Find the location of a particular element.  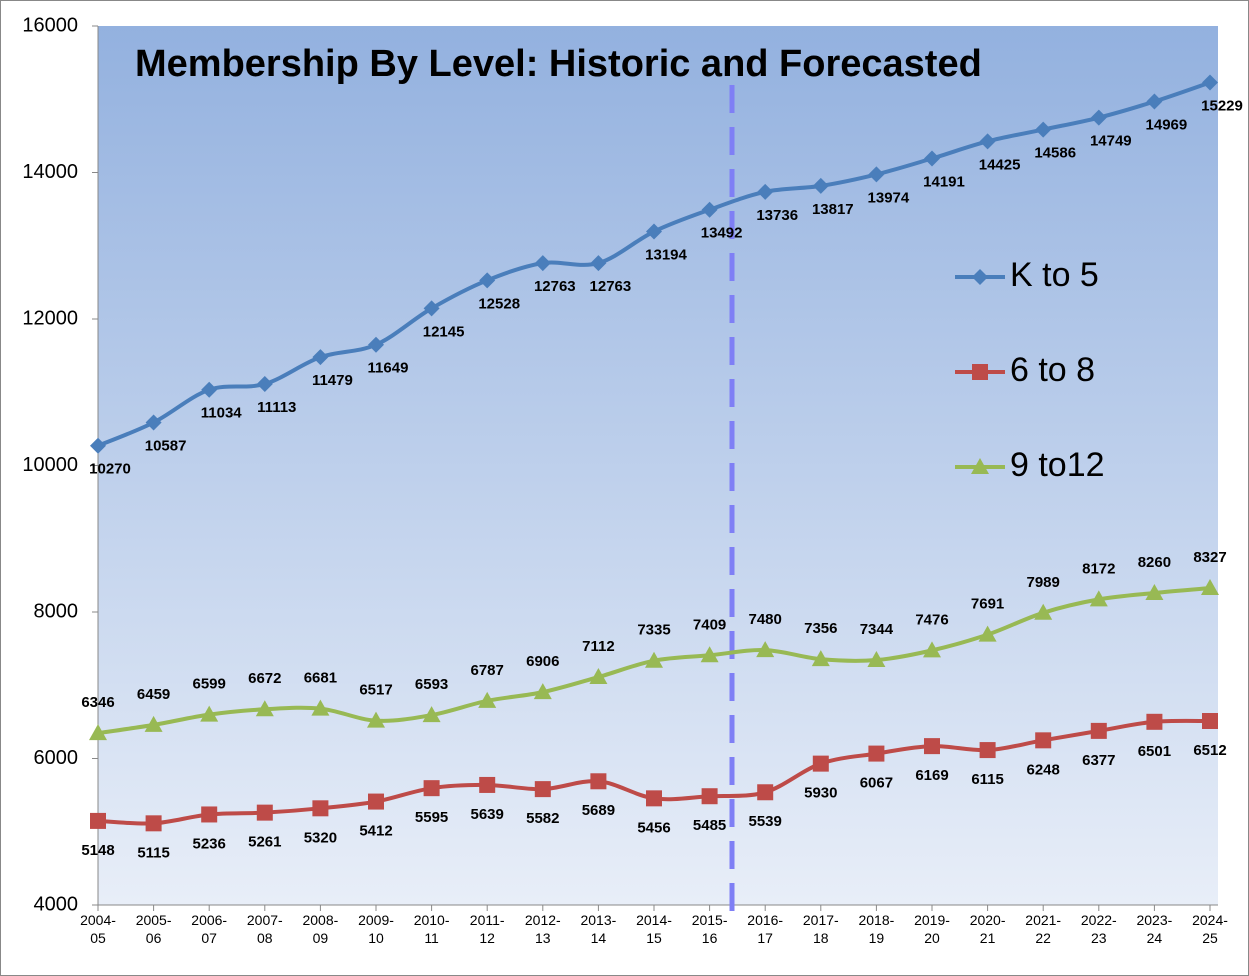

data-label: 7112 is located at coordinates (598, 646).